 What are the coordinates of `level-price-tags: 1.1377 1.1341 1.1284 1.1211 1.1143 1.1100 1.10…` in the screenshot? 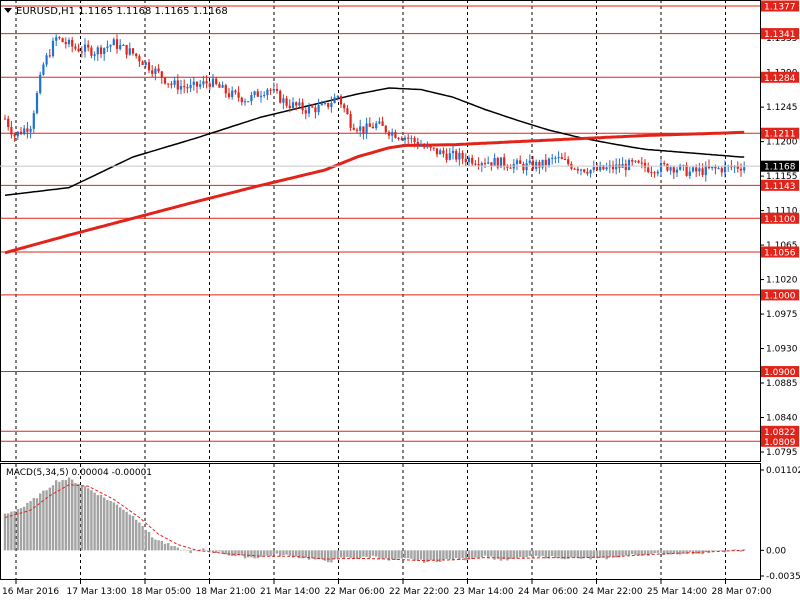 It's located at (780, 224).